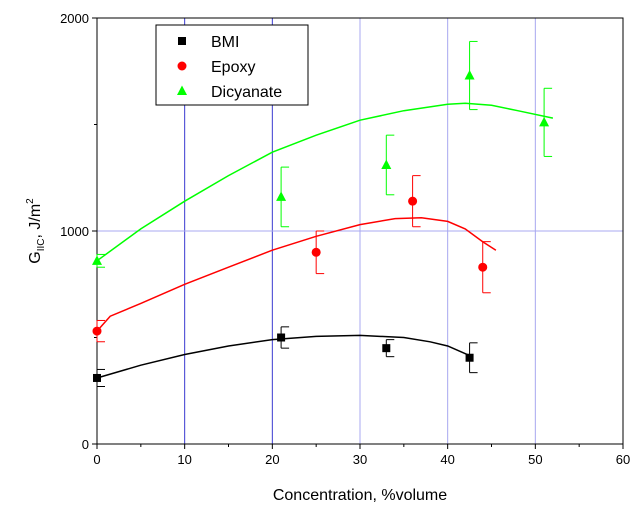  I want to click on legend-epoxy-label: Epoxy, so click(233, 67).